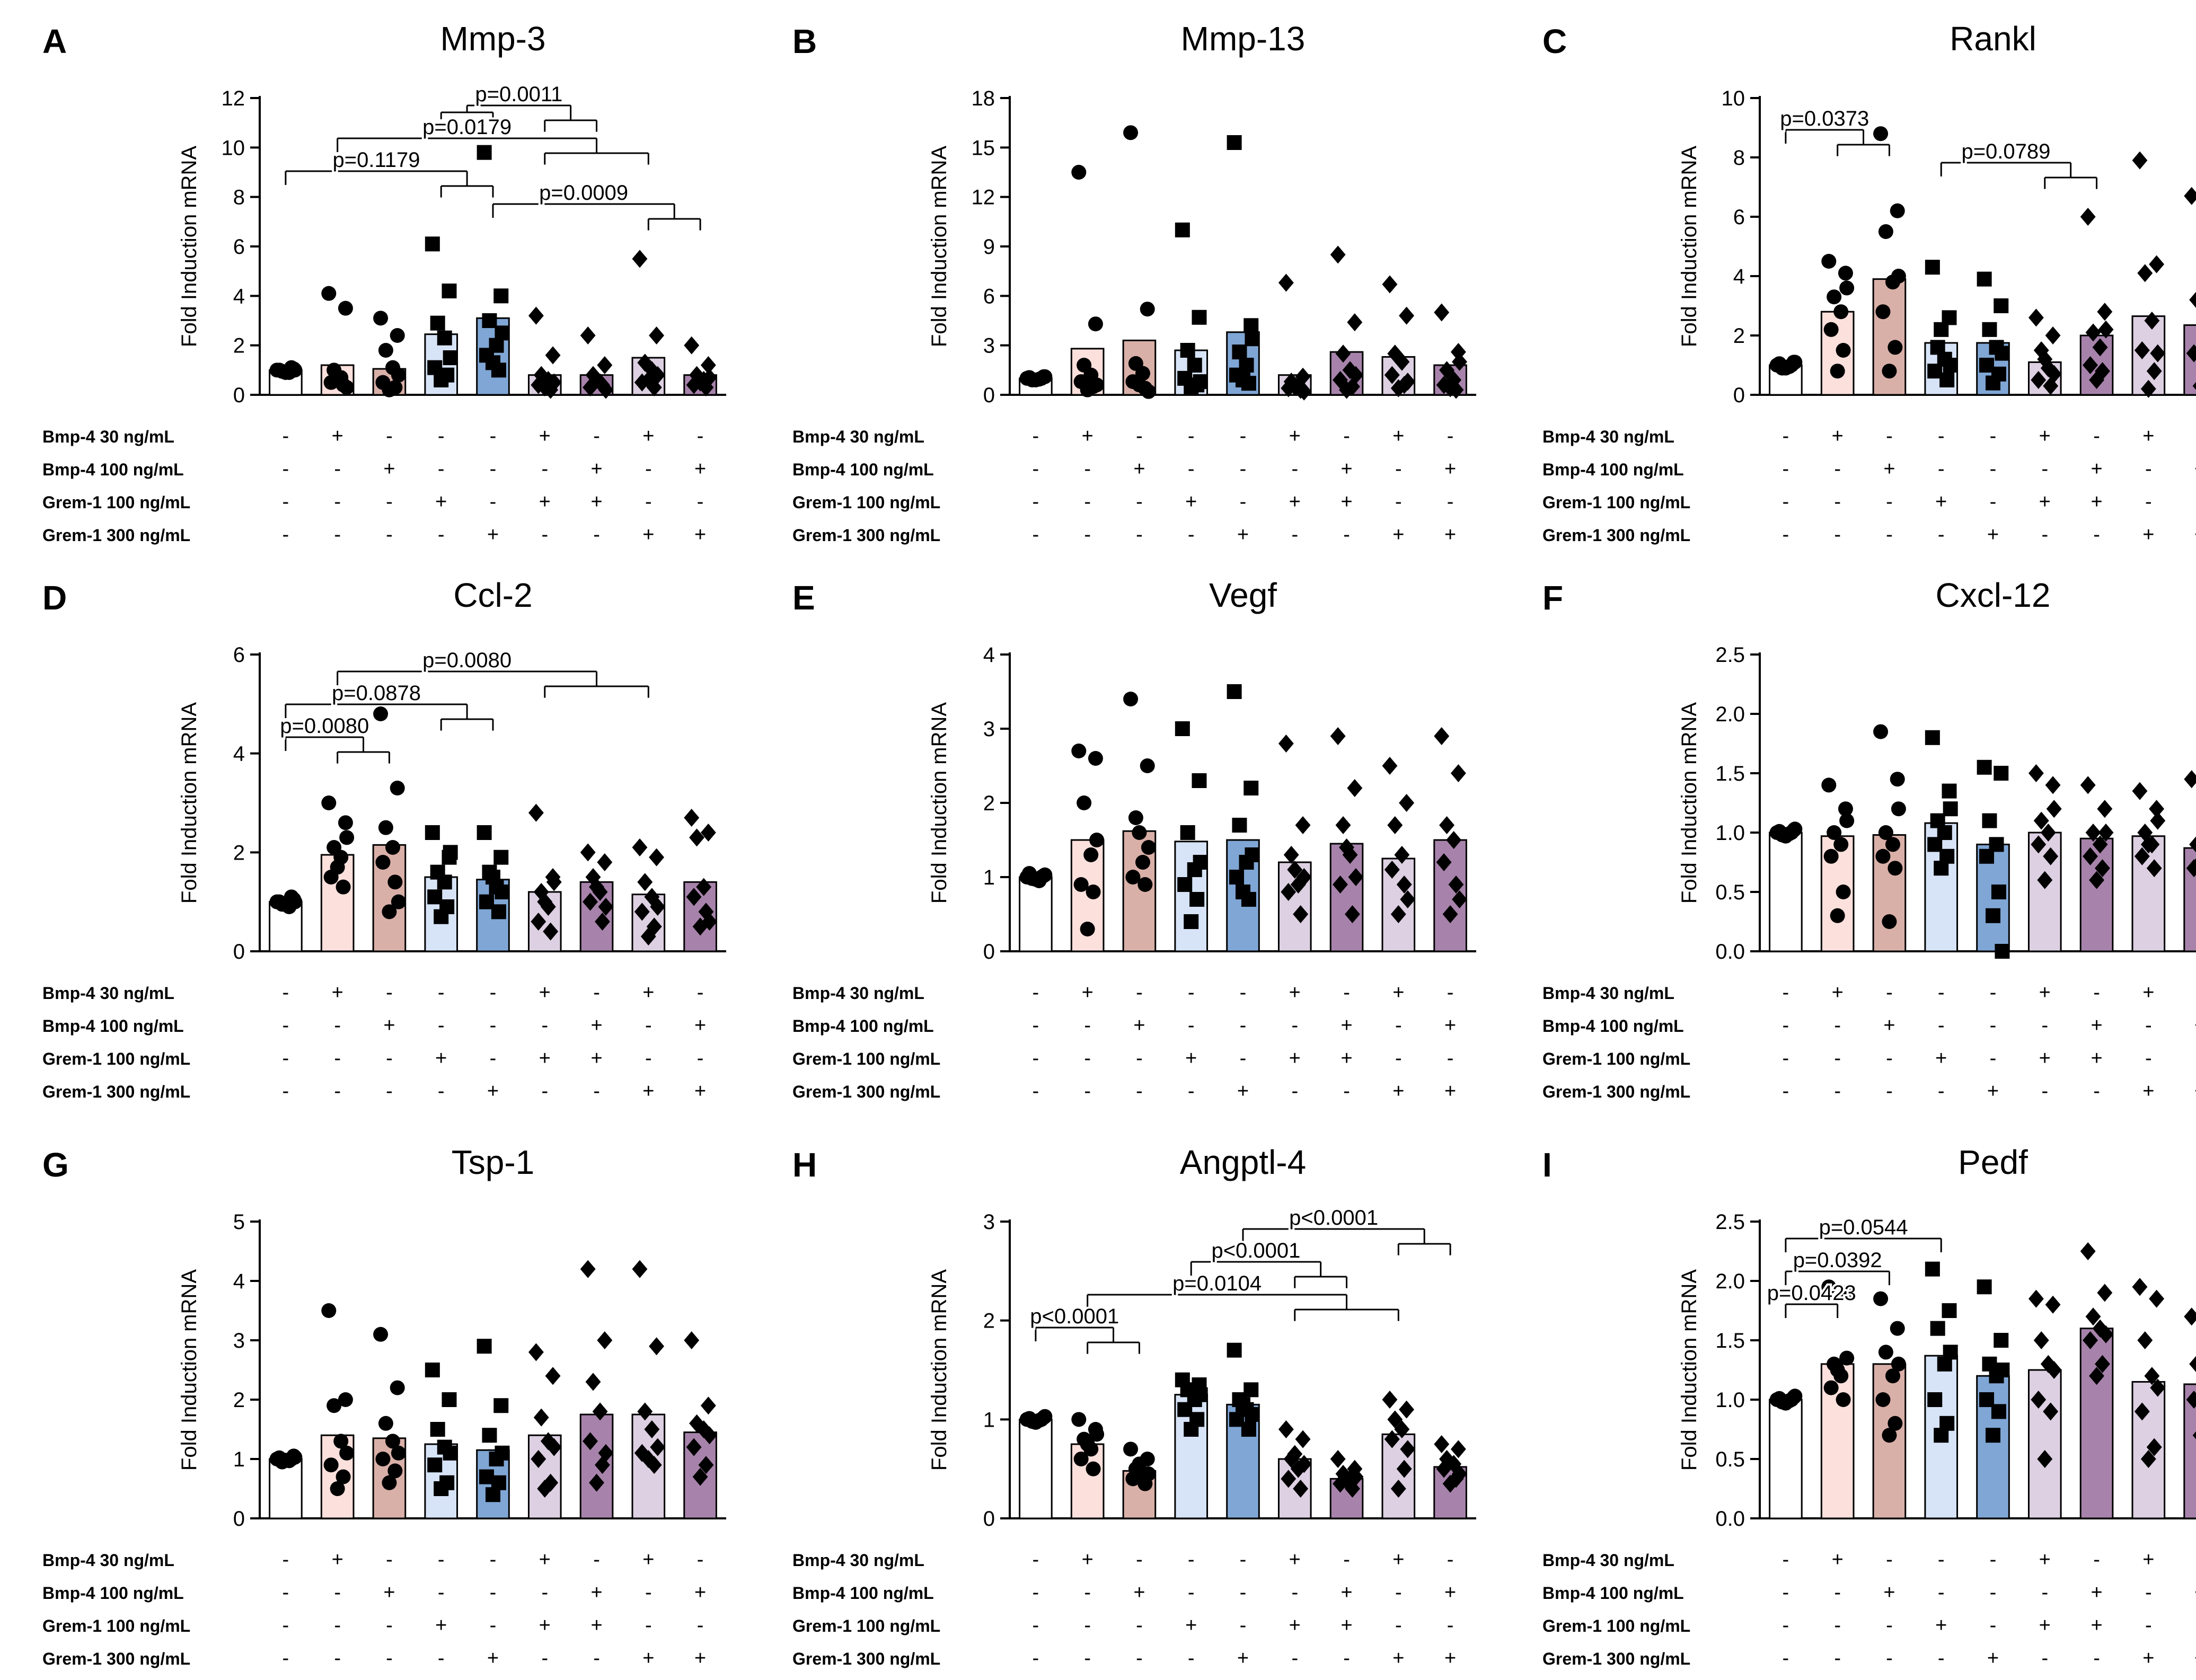  I want to click on chart-title: Mmp-13, so click(1244, 39).